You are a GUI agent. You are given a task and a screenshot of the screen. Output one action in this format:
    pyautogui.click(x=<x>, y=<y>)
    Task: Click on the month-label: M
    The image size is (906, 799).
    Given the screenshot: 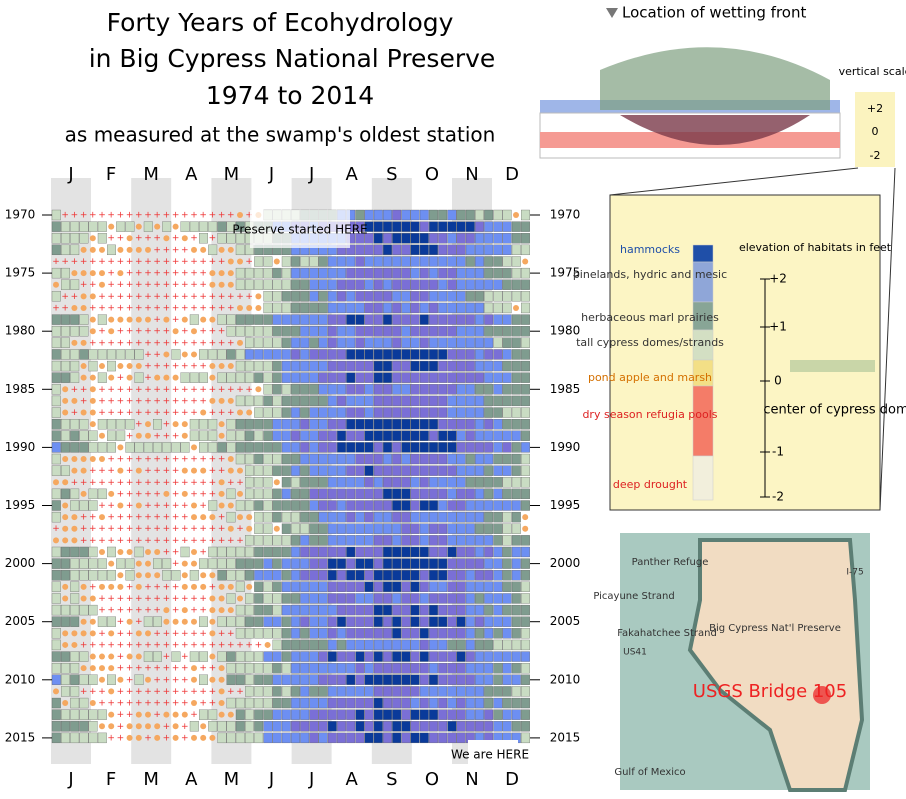 What is the action you would take?
    pyautogui.click(x=232, y=779)
    